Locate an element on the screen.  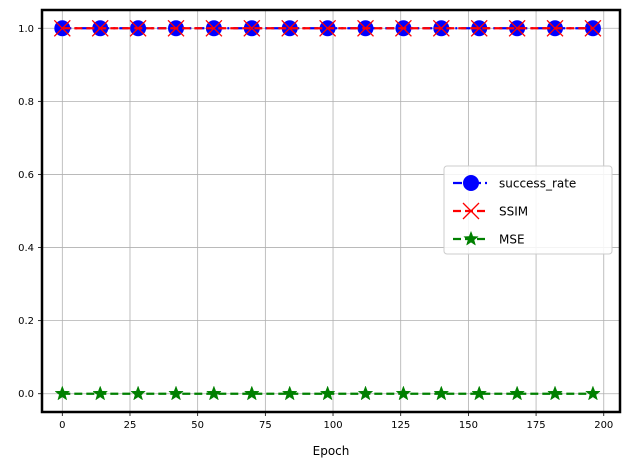
y-tick-label: 0.4 is located at coordinates (26, 248).